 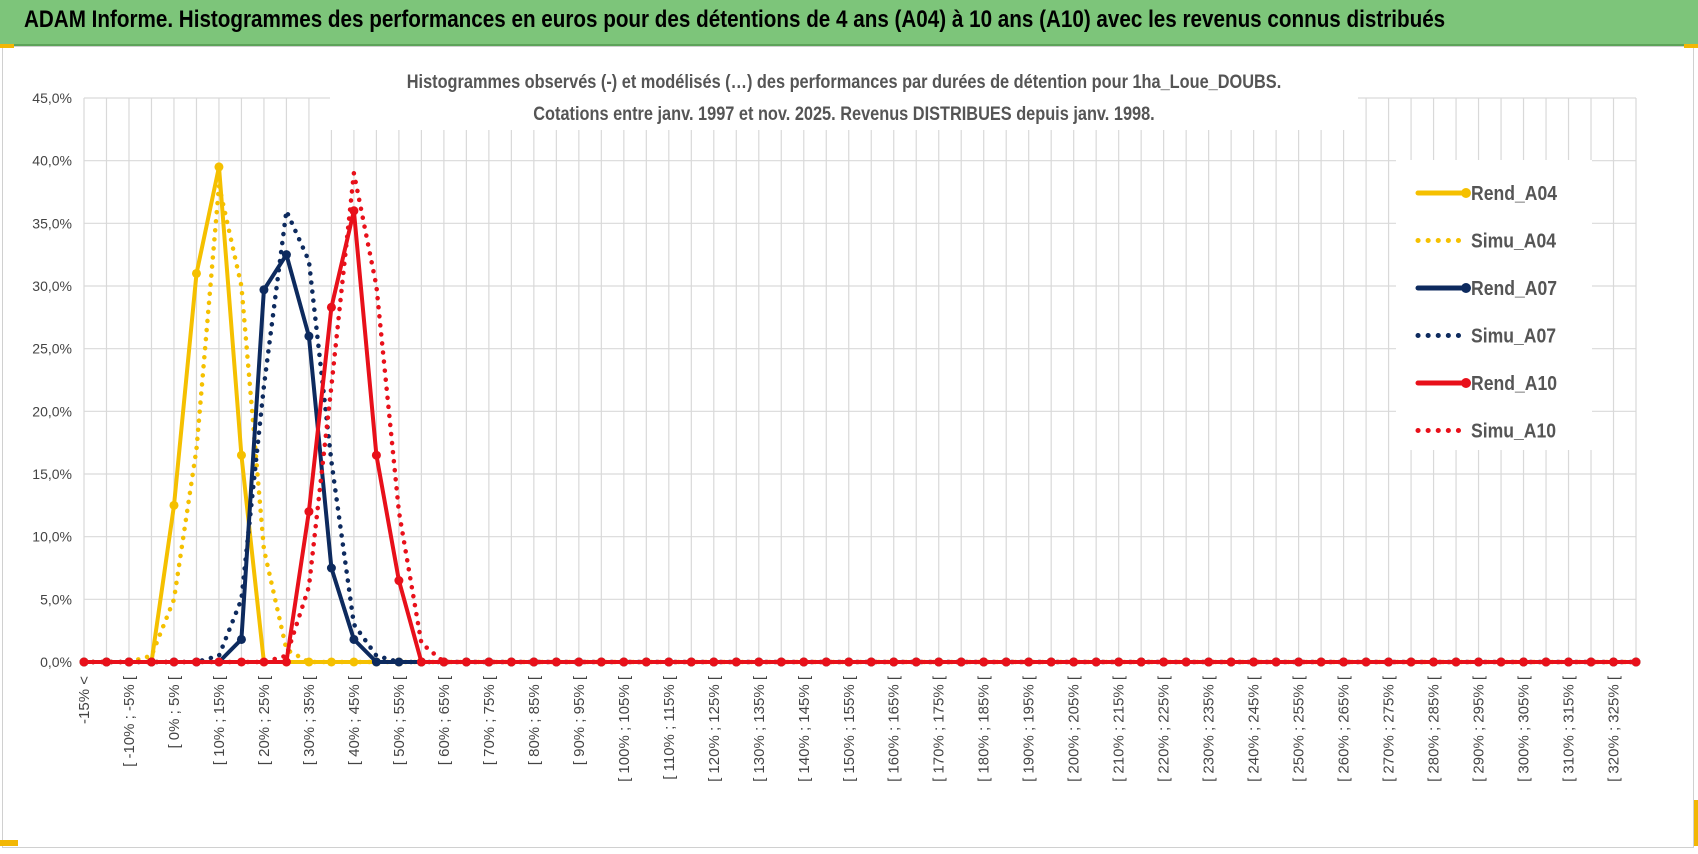 What do you see at coordinates (489, 720) in the screenshot?
I see `x-tick-label: [ 70% ; 75% [` at bounding box center [489, 720].